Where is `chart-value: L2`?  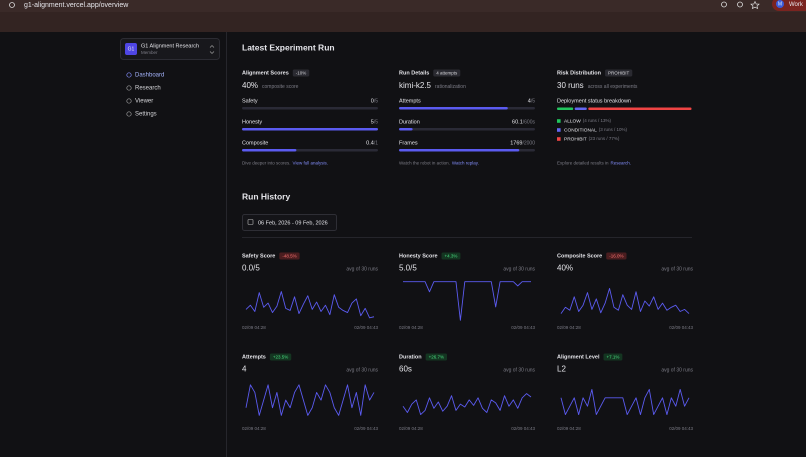
chart-value: L2 is located at coordinates (561, 369).